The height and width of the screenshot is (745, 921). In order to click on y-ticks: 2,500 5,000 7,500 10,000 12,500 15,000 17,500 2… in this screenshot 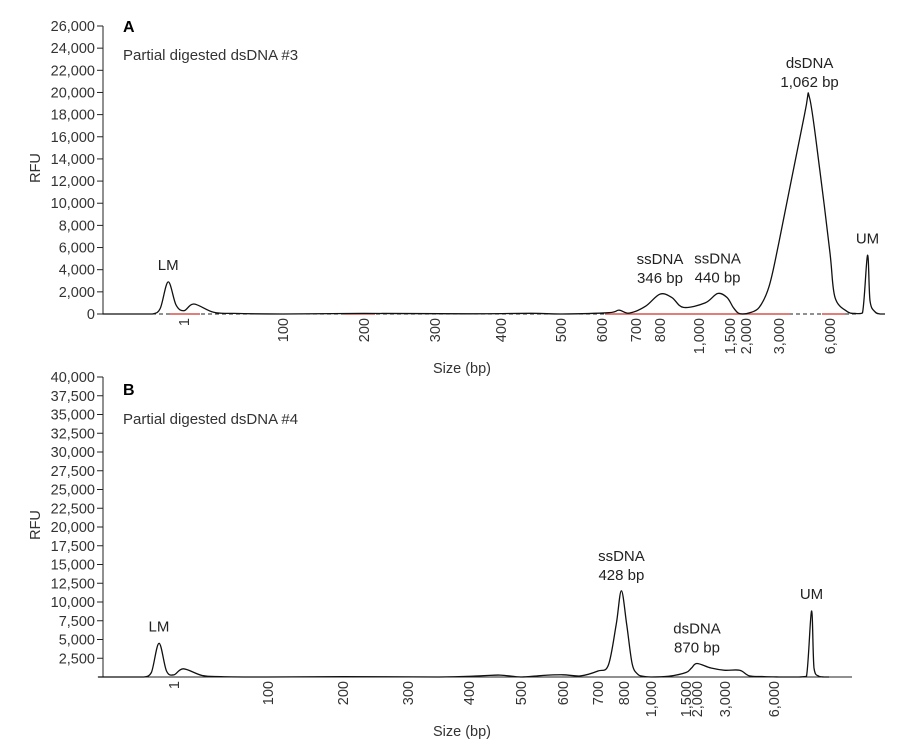, I will do `click(77, 518)`.